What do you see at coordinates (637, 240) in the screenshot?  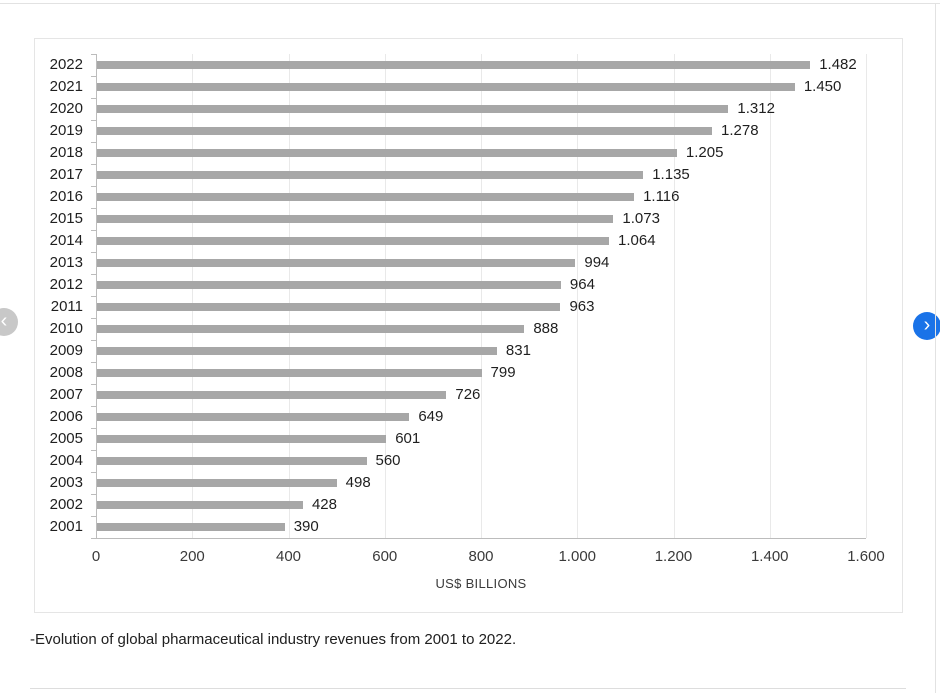 I see `bar-value-label: 1.064` at bounding box center [637, 240].